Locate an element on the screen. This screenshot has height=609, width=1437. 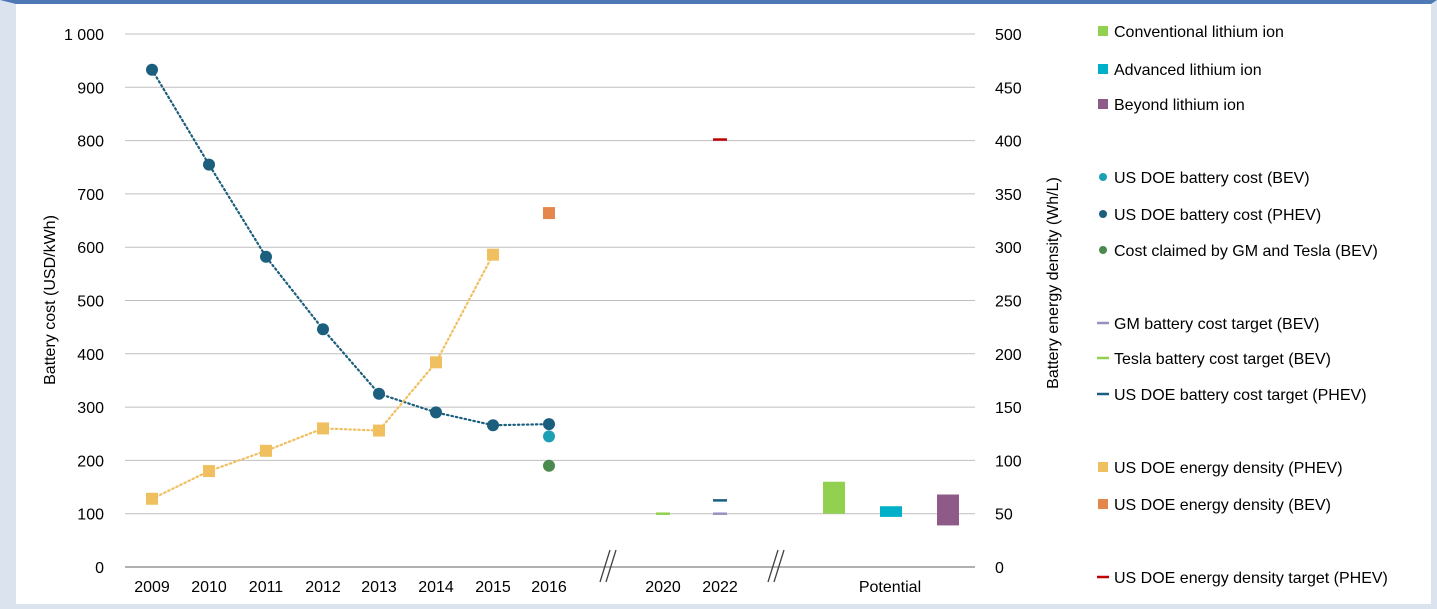
x-tick-label: 2011 is located at coordinates (266, 587).